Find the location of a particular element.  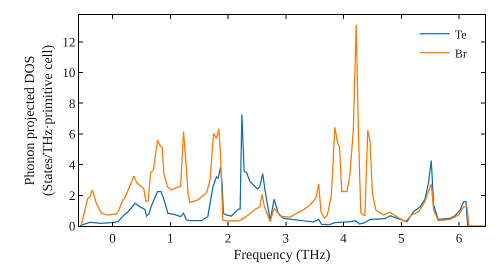

x-tick-label: 0 is located at coordinates (112, 238).